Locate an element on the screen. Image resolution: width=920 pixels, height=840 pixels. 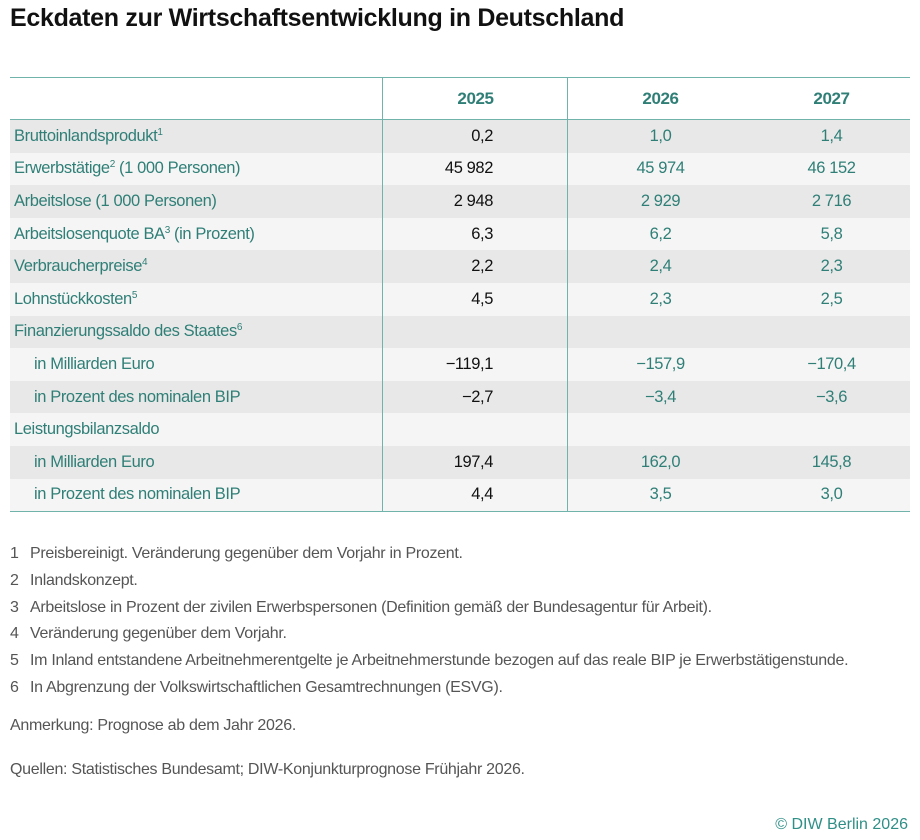
table-row: Lohnstückkosten5 4,5 2,3 2,5 is located at coordinates (460, 299).